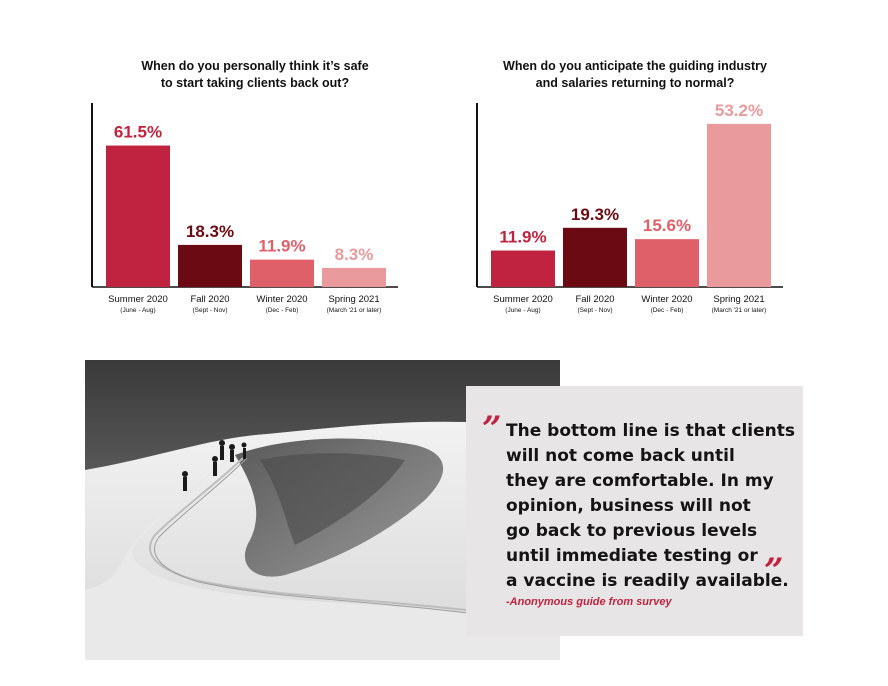  Describe the element at coordinates (522, 237) in the screenshot. I see `data-label-1: 11.9%` at that location.